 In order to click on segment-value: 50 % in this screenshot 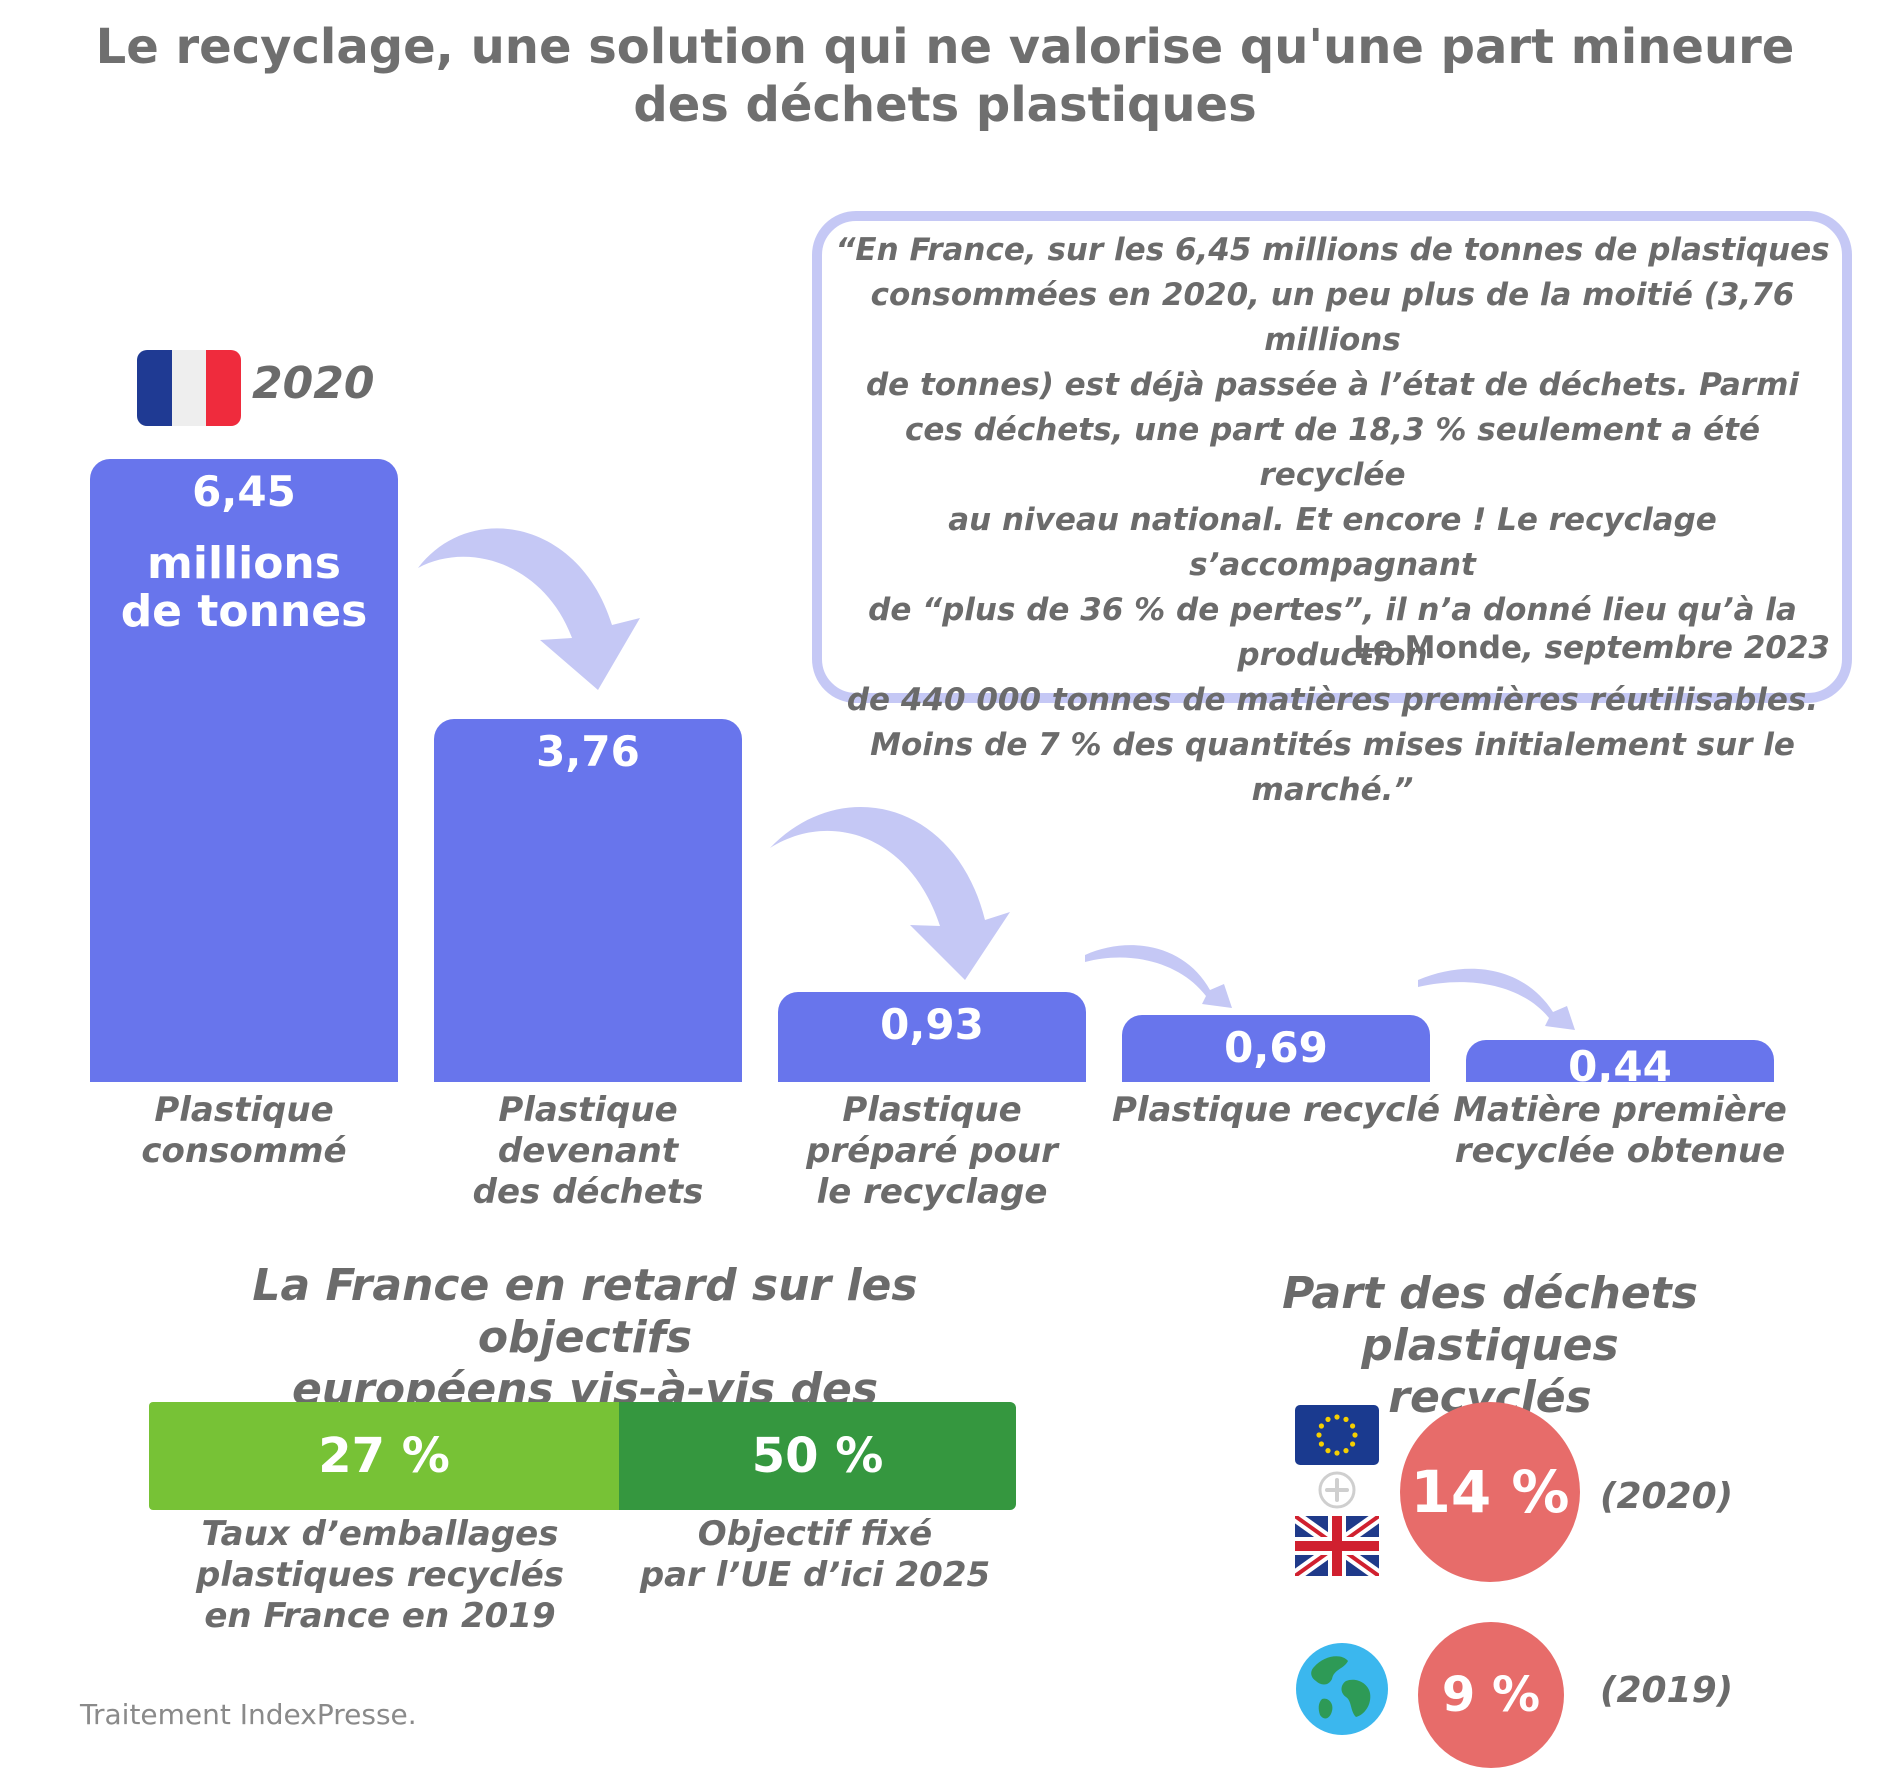, I will do `click(817, 1456)`.